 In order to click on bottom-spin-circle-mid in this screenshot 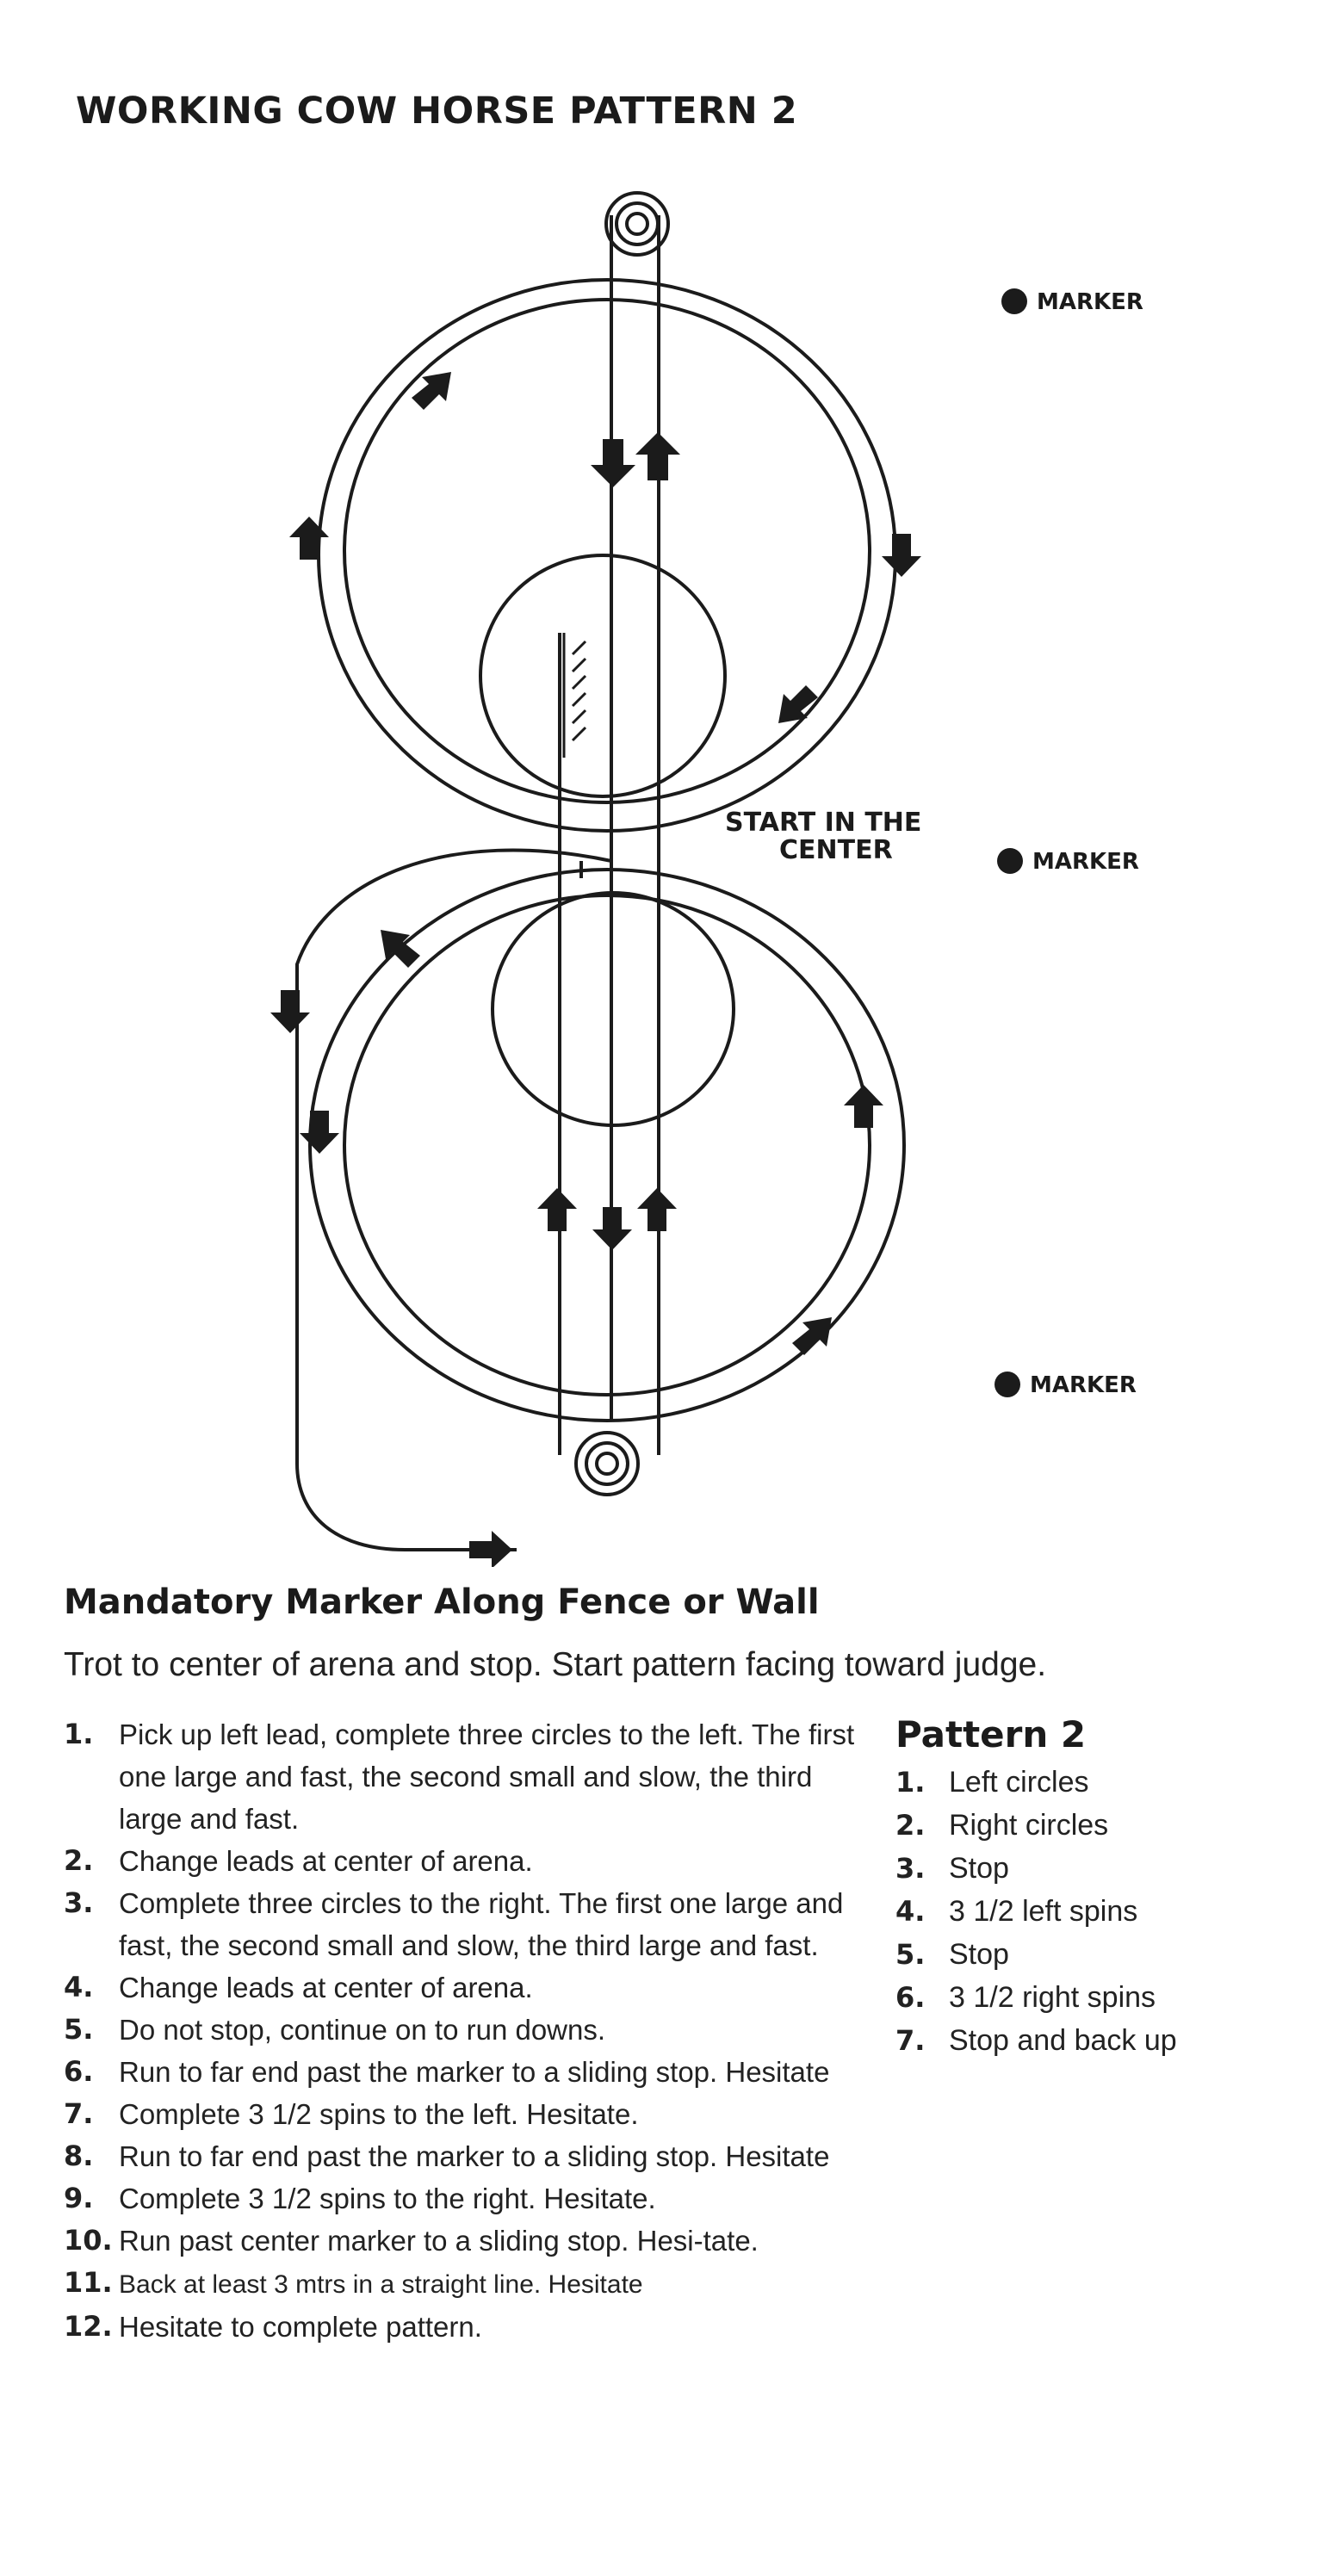, I will do `click(607, 1463)`.